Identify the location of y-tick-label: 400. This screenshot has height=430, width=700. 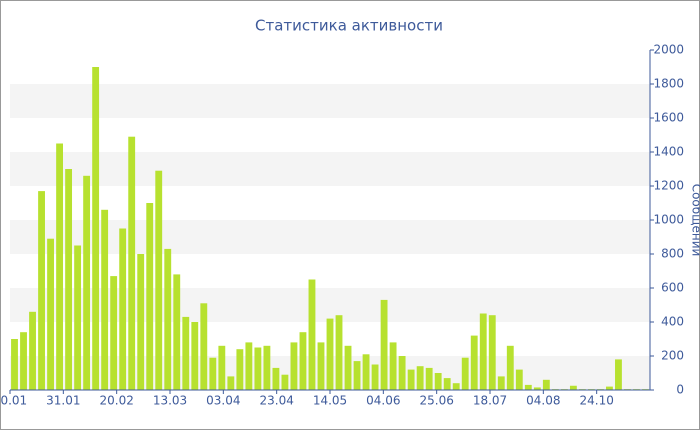
(672, 322).